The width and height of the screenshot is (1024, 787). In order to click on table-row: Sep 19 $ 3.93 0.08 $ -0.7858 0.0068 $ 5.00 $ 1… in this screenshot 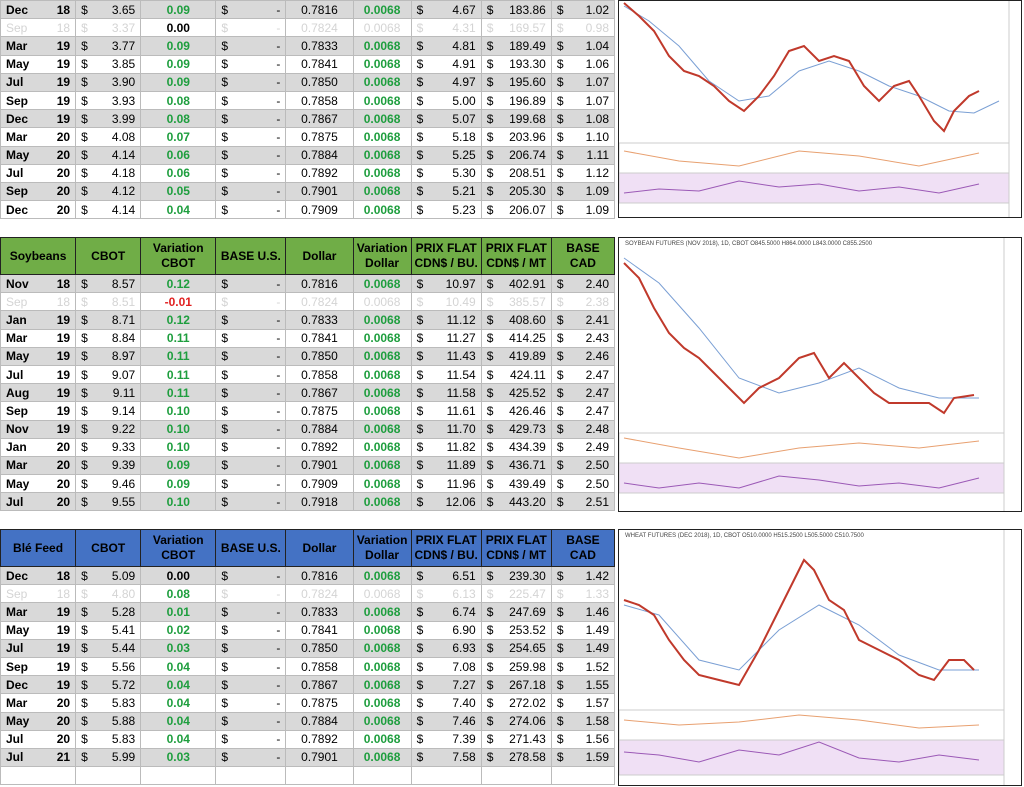, I will do `click(308, 100)`.